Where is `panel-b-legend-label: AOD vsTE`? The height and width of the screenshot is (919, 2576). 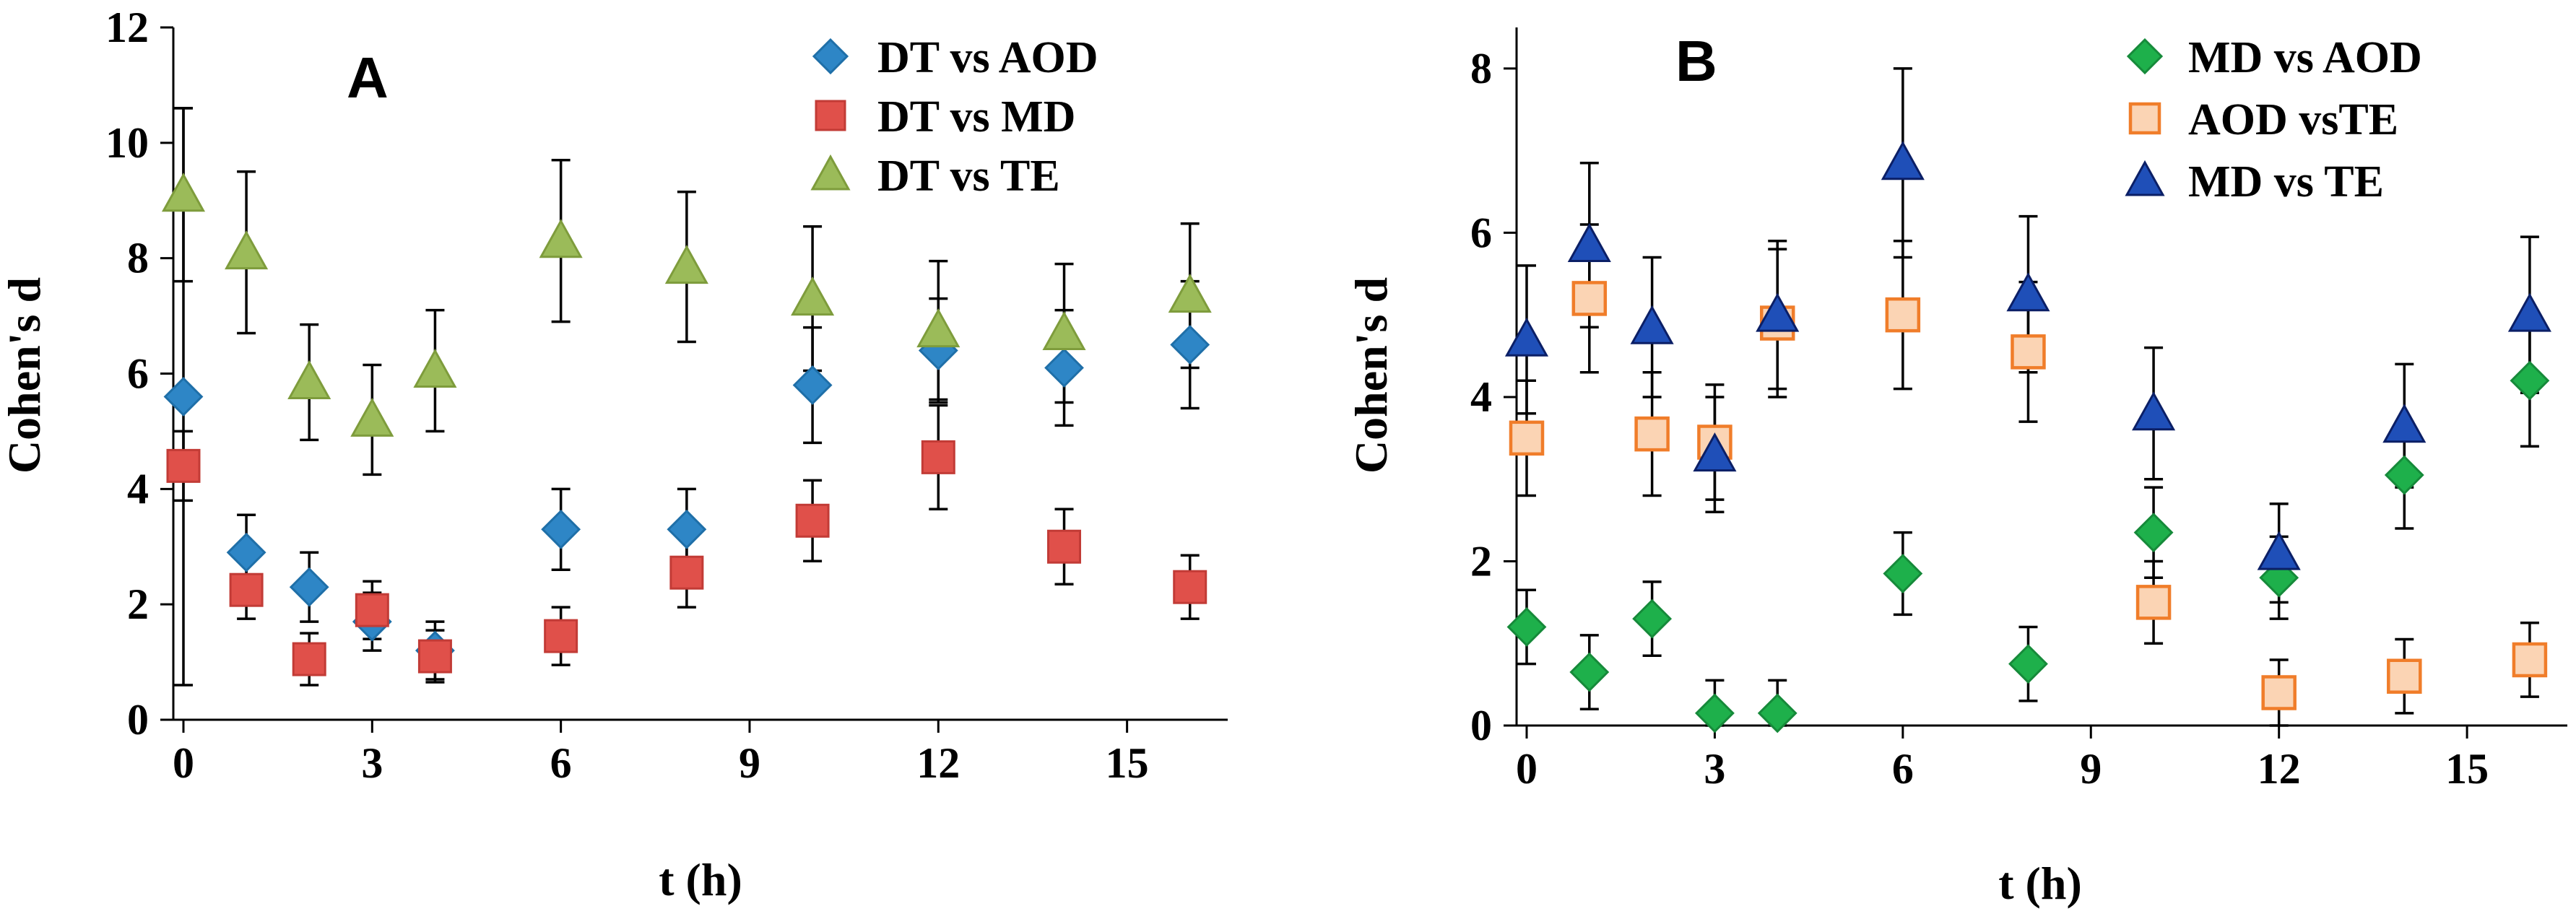
panel-b-legend-label: AOD vsTE is located at coordinates (2293, 119).